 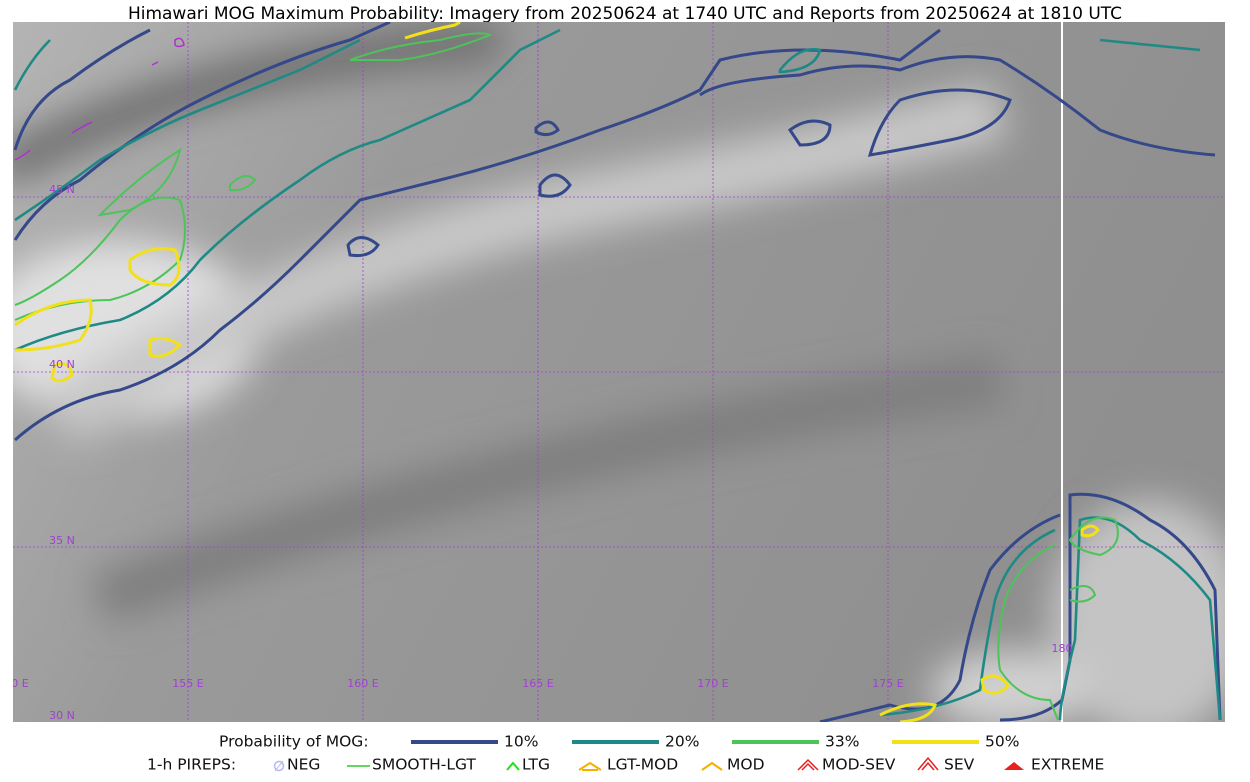 What do you see at coordinates (746, 765) in the screenshot?
I see `legend-label: MOD` at bounding box center [746, 765].